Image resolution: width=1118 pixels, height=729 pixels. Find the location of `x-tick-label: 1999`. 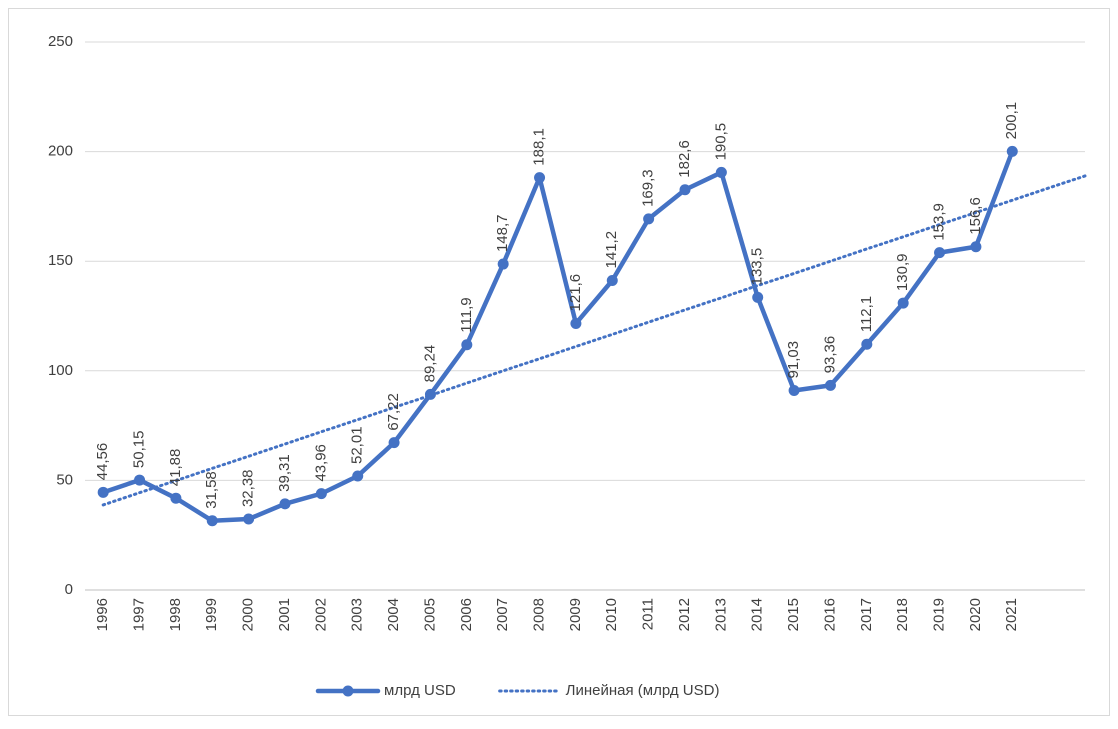

x-tick-label: 1999 is located at coordinates (211, 614).